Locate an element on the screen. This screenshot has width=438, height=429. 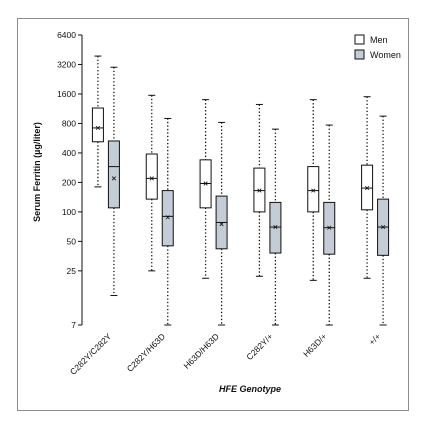
y-tick-label: 50 is located at coordinates (72, 241).